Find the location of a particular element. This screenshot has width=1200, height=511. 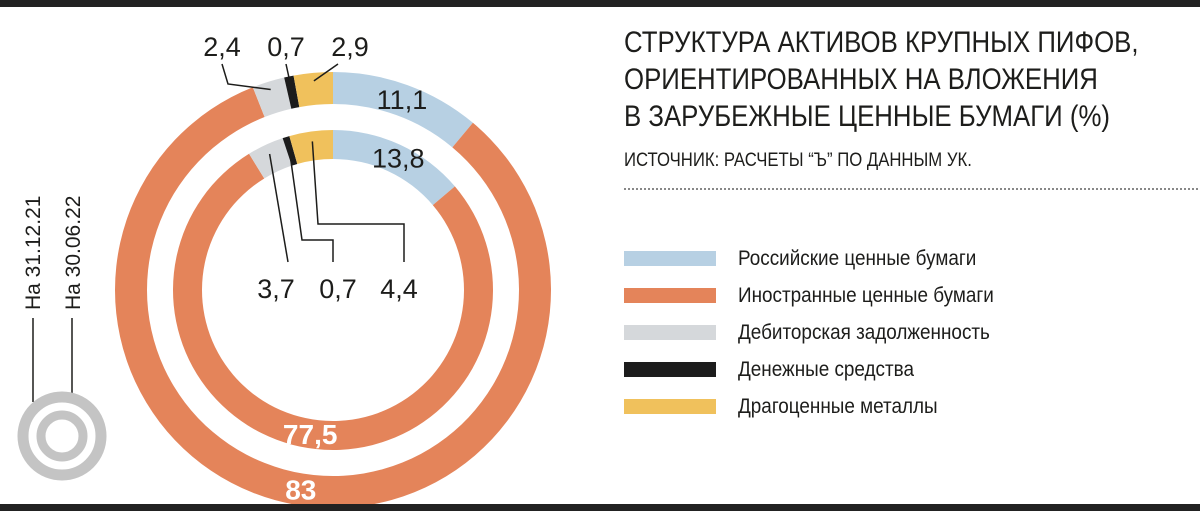

legend-item-receivables: Дебиторская задолженность is located at coordinates (823, 332).